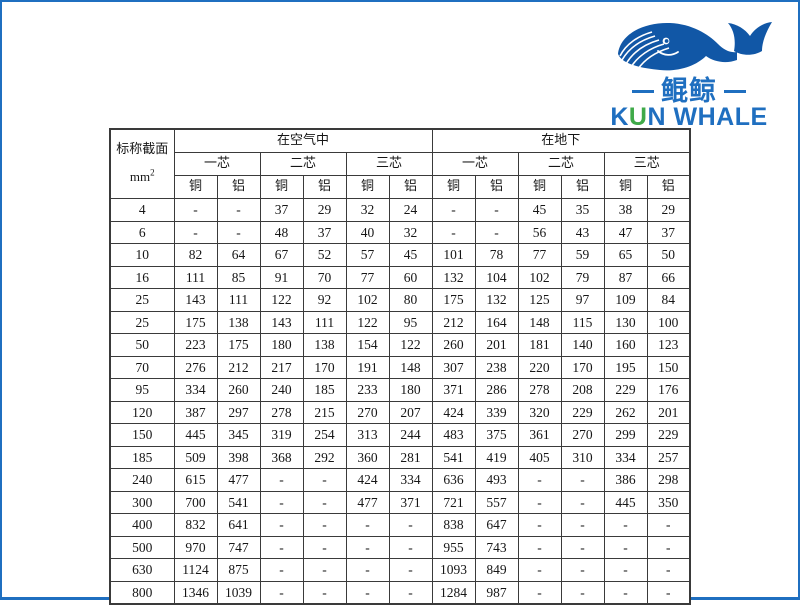 Image resolution: width=800 pixels, height=605 pixels. Describe the element at coordinates (400, 412) in the screenshot. I see `table-row: 120 387 297 278 215 270 207 424 339 320 229 262 201` at that location.